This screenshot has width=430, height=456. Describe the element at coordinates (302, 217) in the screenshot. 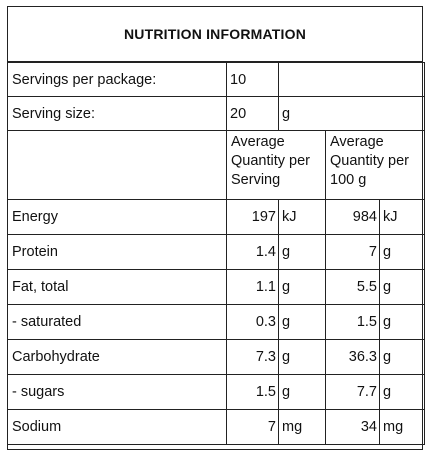

I see `per-serving-unit: kJ` at that location.